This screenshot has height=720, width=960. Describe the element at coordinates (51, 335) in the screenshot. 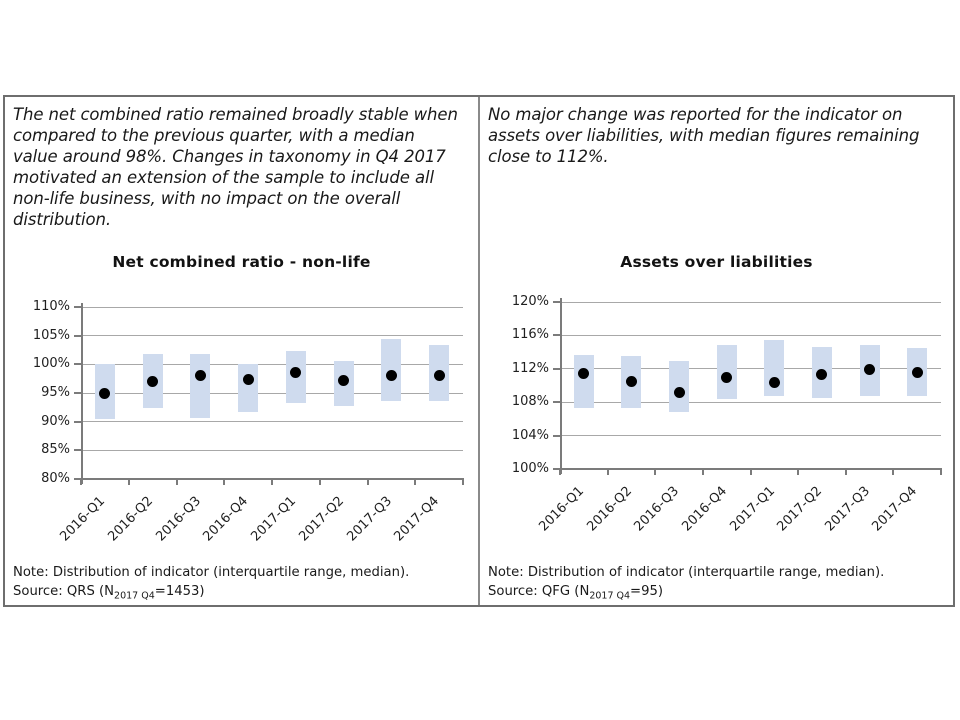

I see `y-tick-label: 105%` at that location.